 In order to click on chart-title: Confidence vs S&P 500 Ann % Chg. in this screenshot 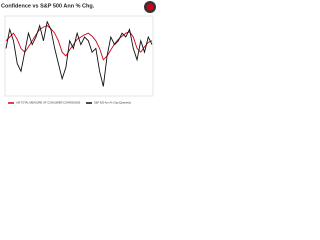, I will do `click(48, 6)`.